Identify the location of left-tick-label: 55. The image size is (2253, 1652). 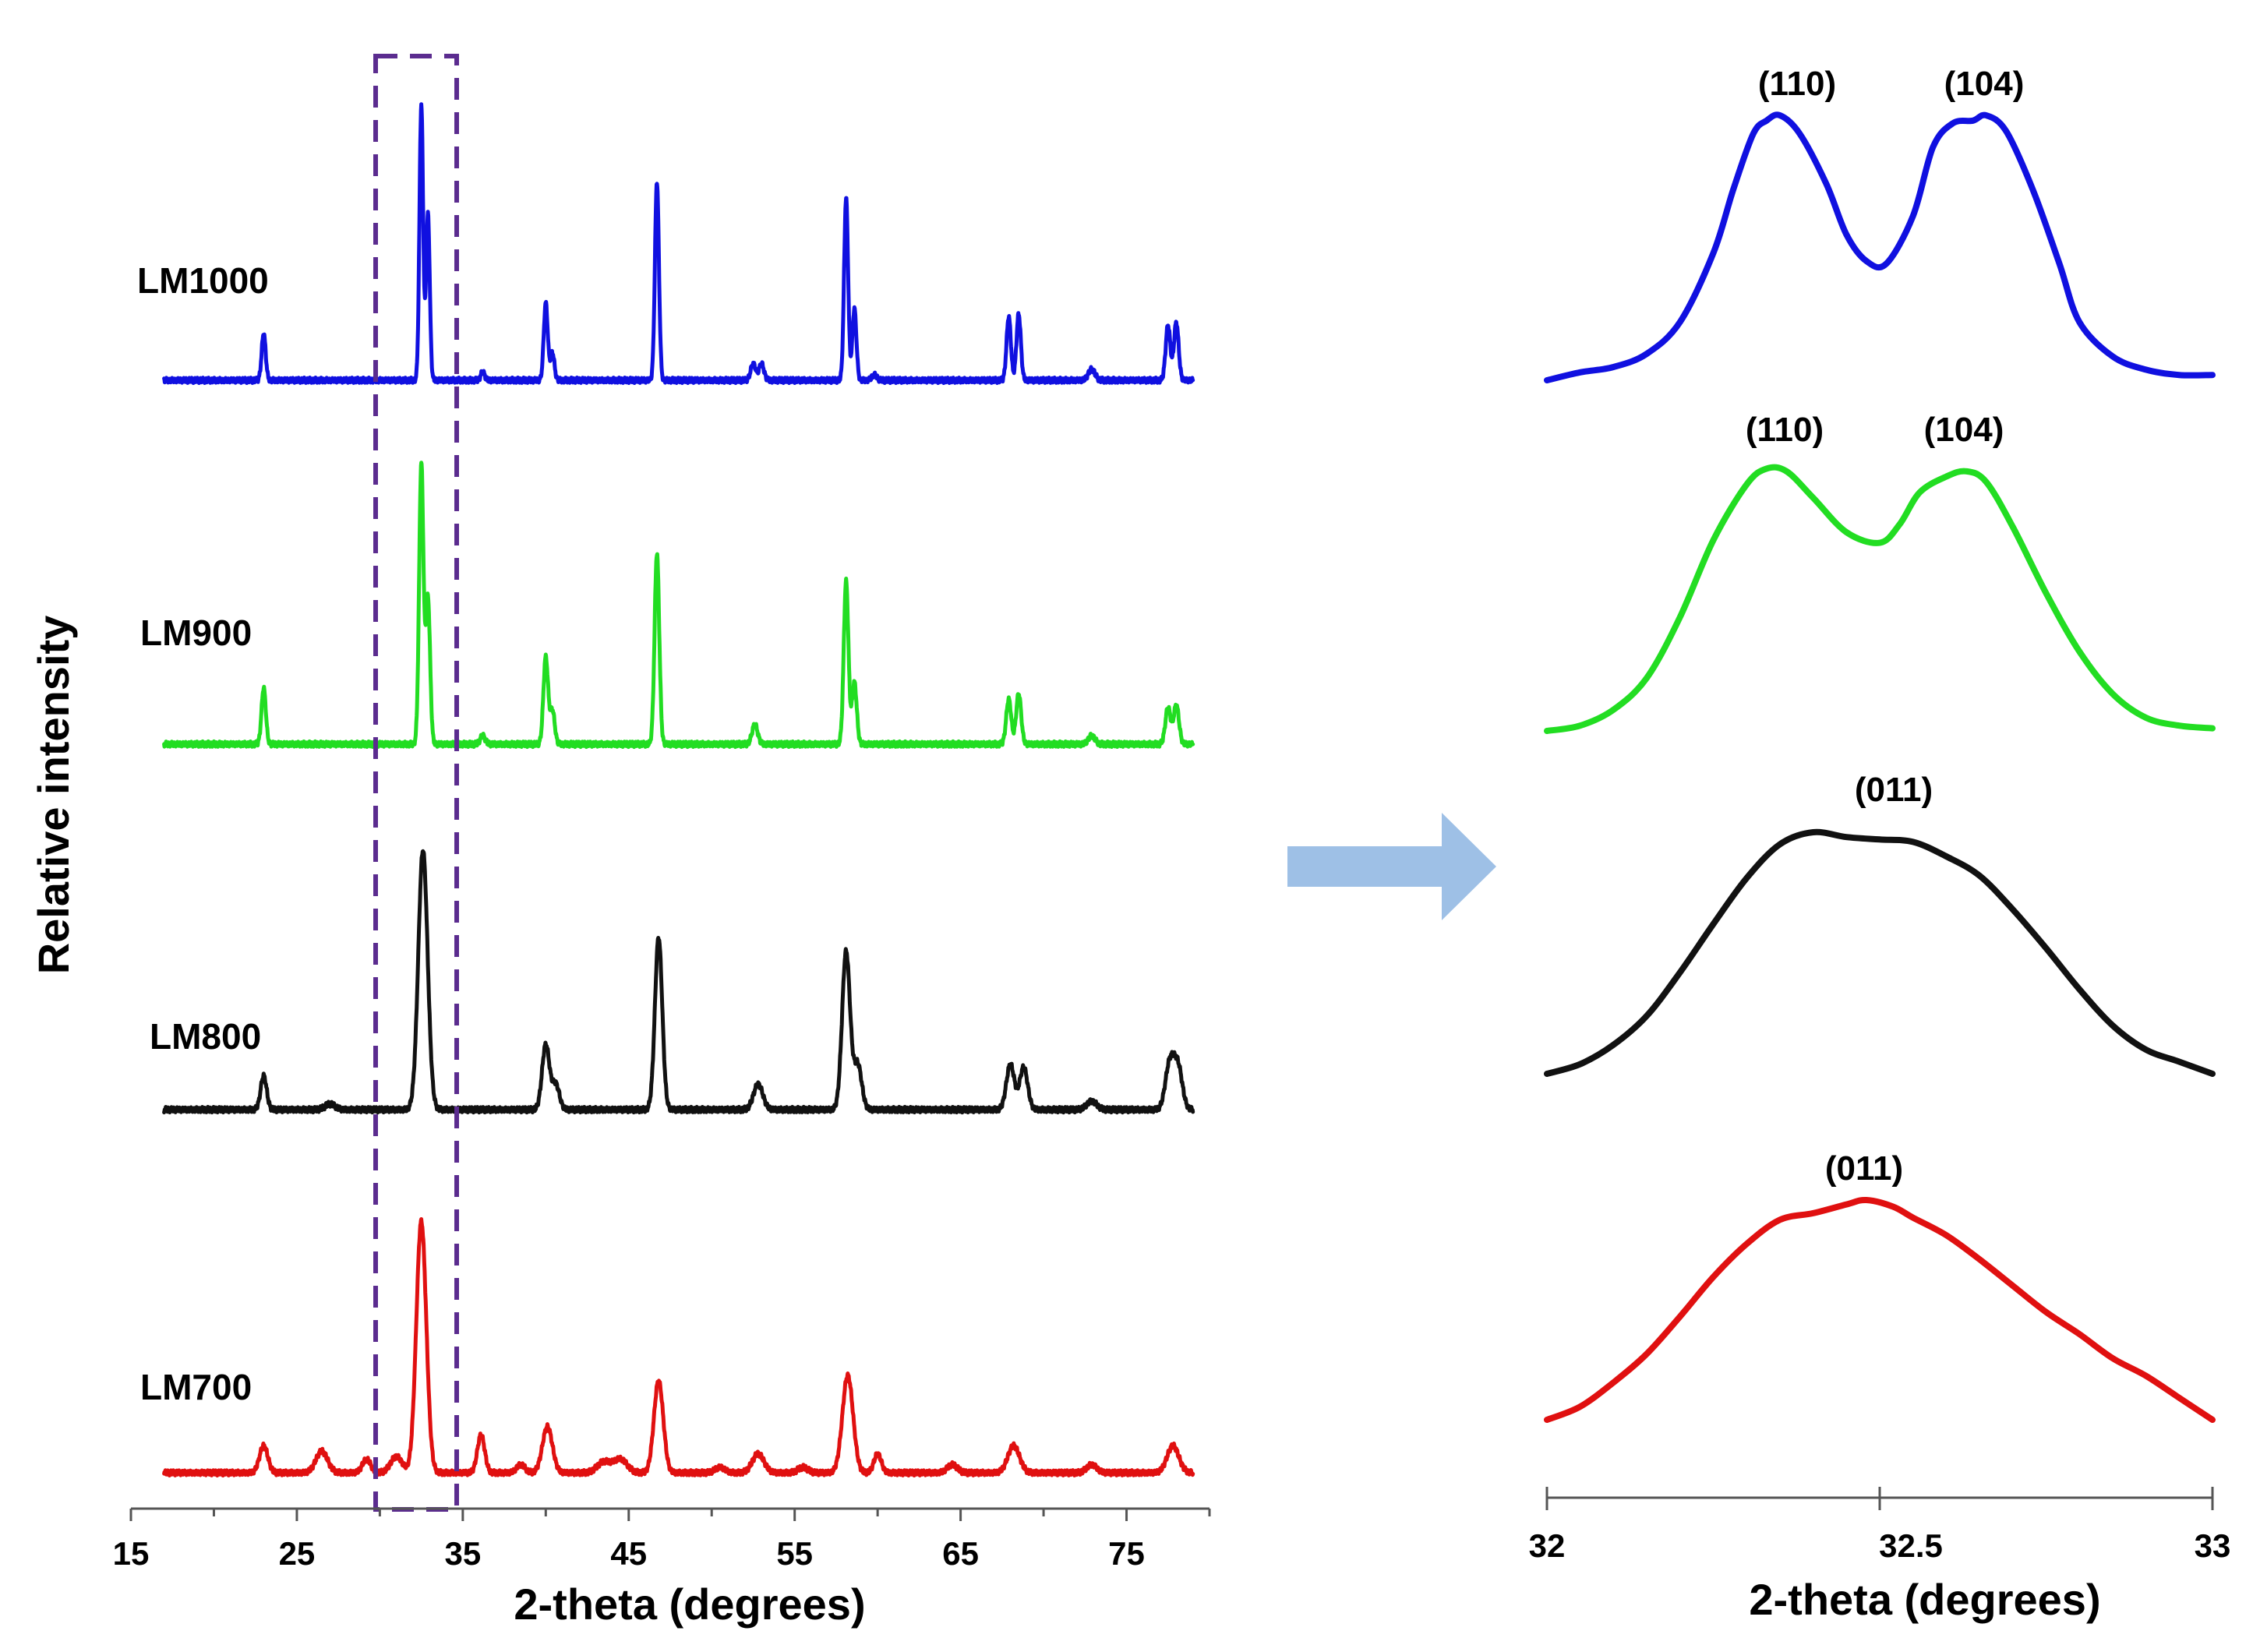
(794, 1554).